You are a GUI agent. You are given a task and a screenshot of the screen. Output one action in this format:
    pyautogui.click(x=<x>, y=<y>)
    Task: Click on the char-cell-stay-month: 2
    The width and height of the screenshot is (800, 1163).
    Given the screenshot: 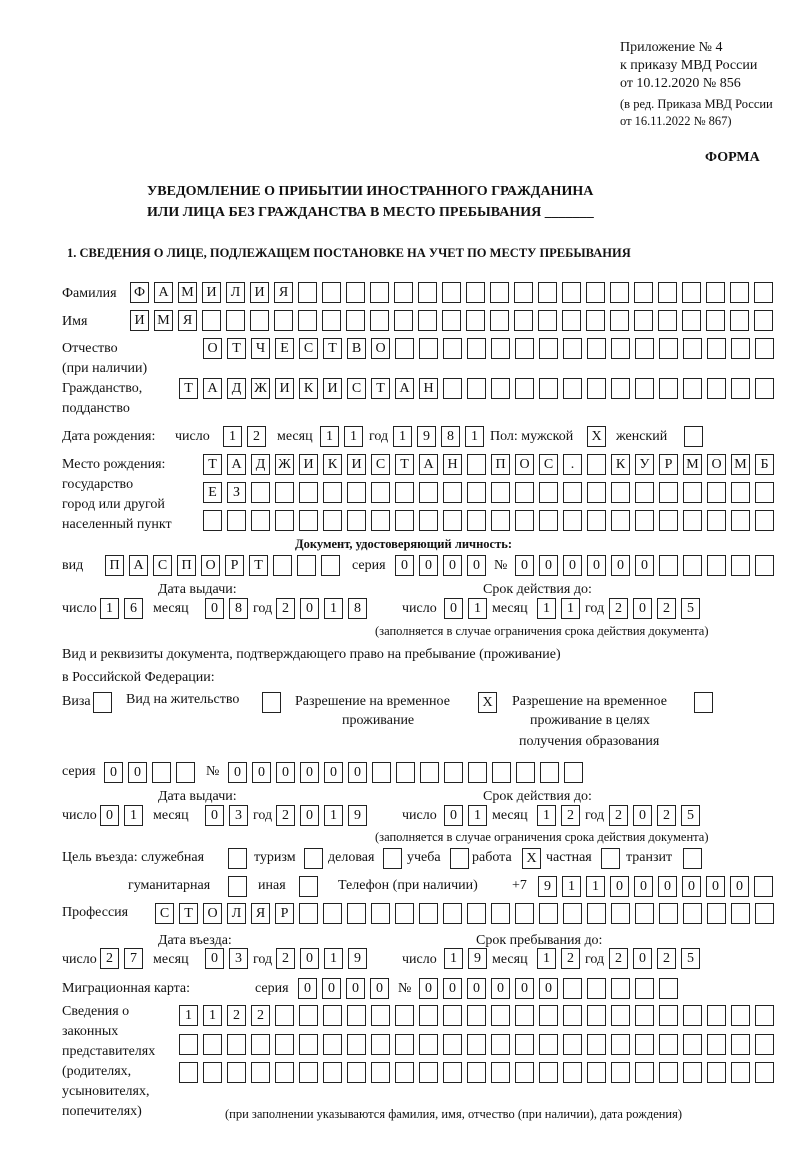 What is the action you would take?
    pyautogui.click(x=570, y=958)
    